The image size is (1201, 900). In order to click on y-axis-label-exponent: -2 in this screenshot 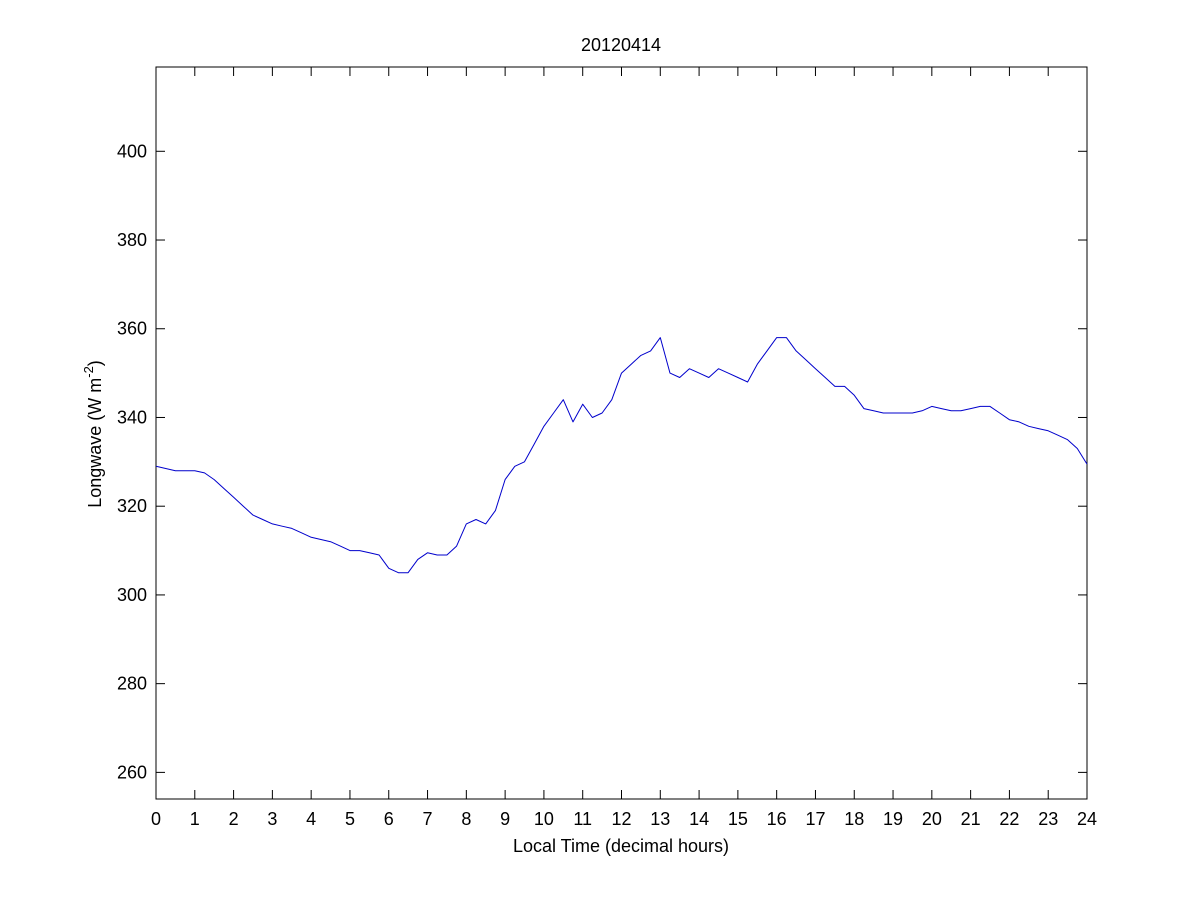, I will do `click(88, 372)`.